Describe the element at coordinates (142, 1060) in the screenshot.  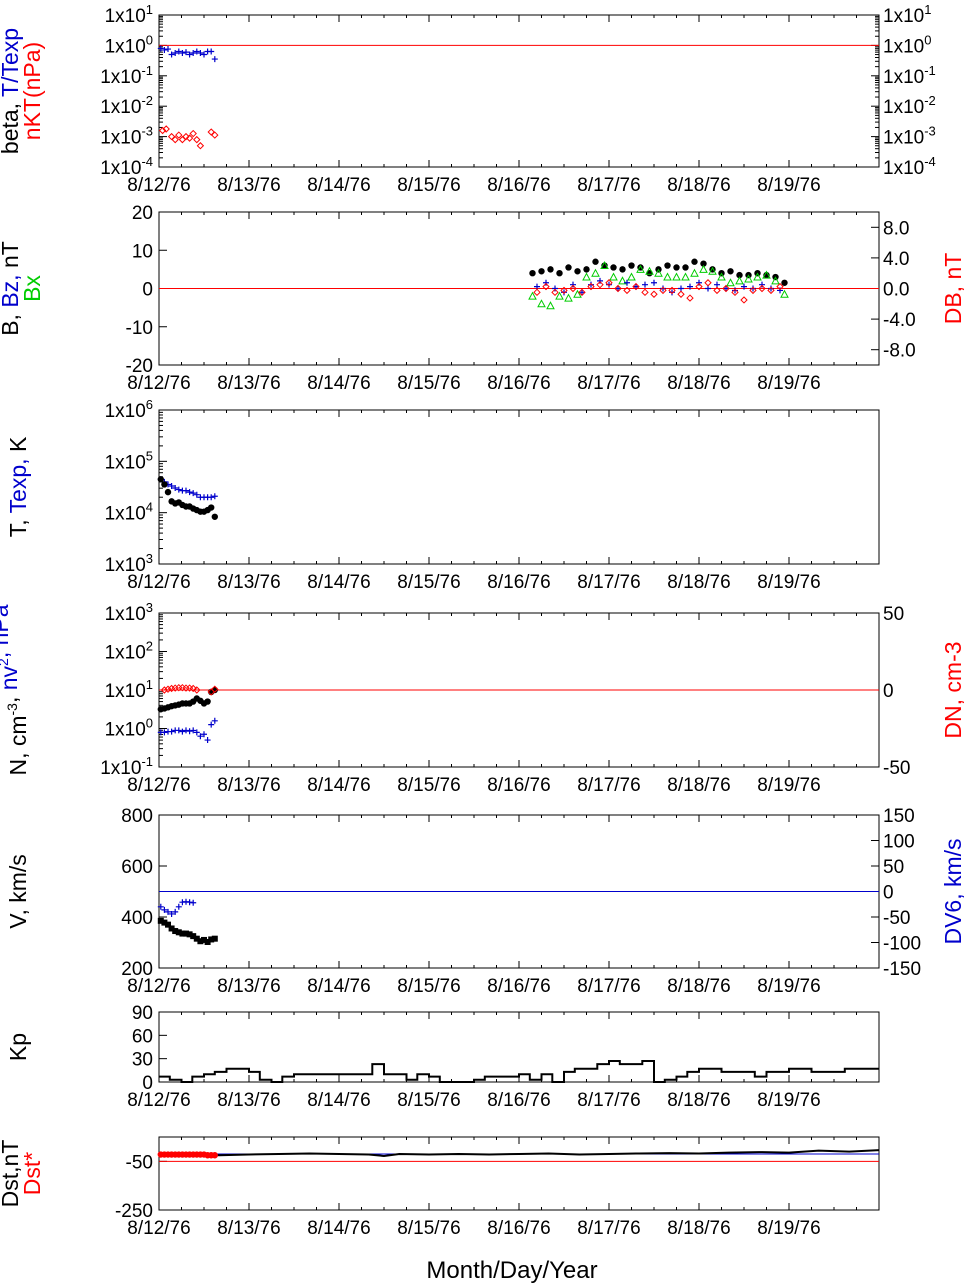
I see `y-tick-label: 30` at that location.